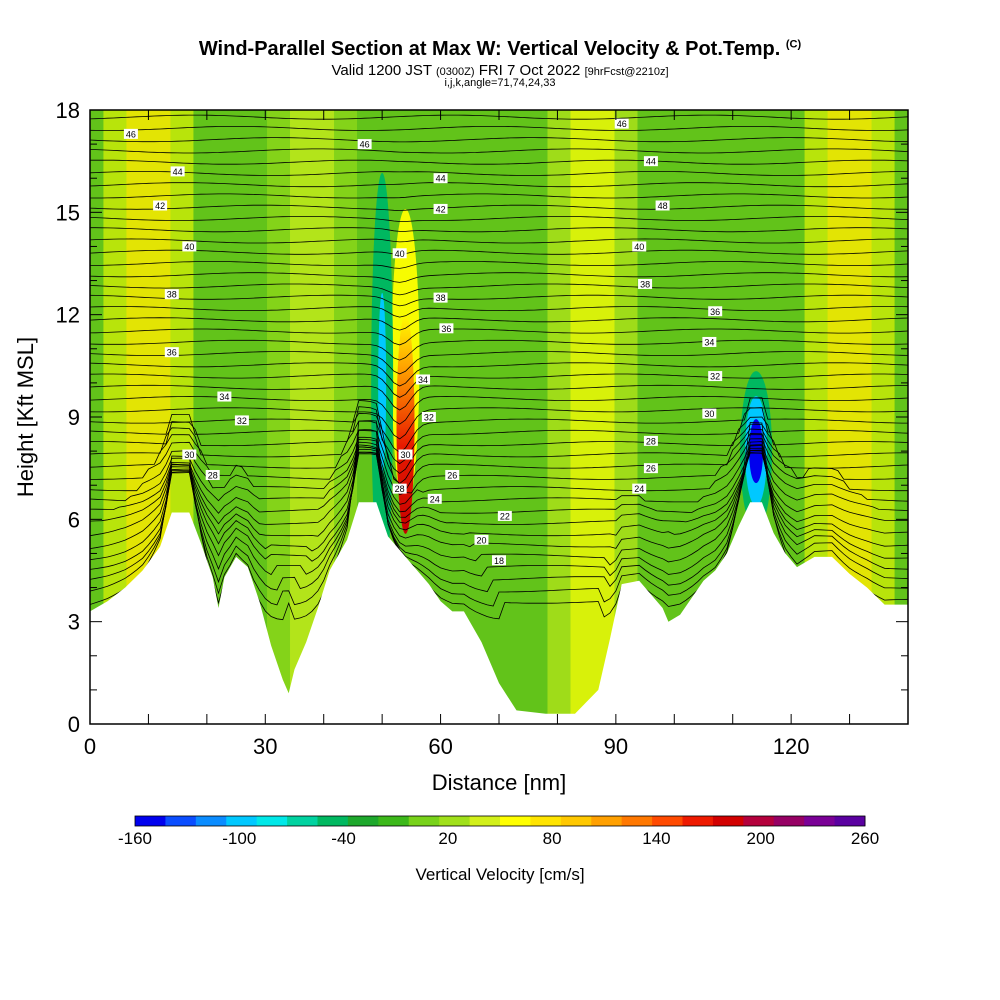 This screenshot has height=1000, width=1000. Describe the element at coordinates (616, 746) in the screenshot. I see `x-tick-label: 90` at that location.